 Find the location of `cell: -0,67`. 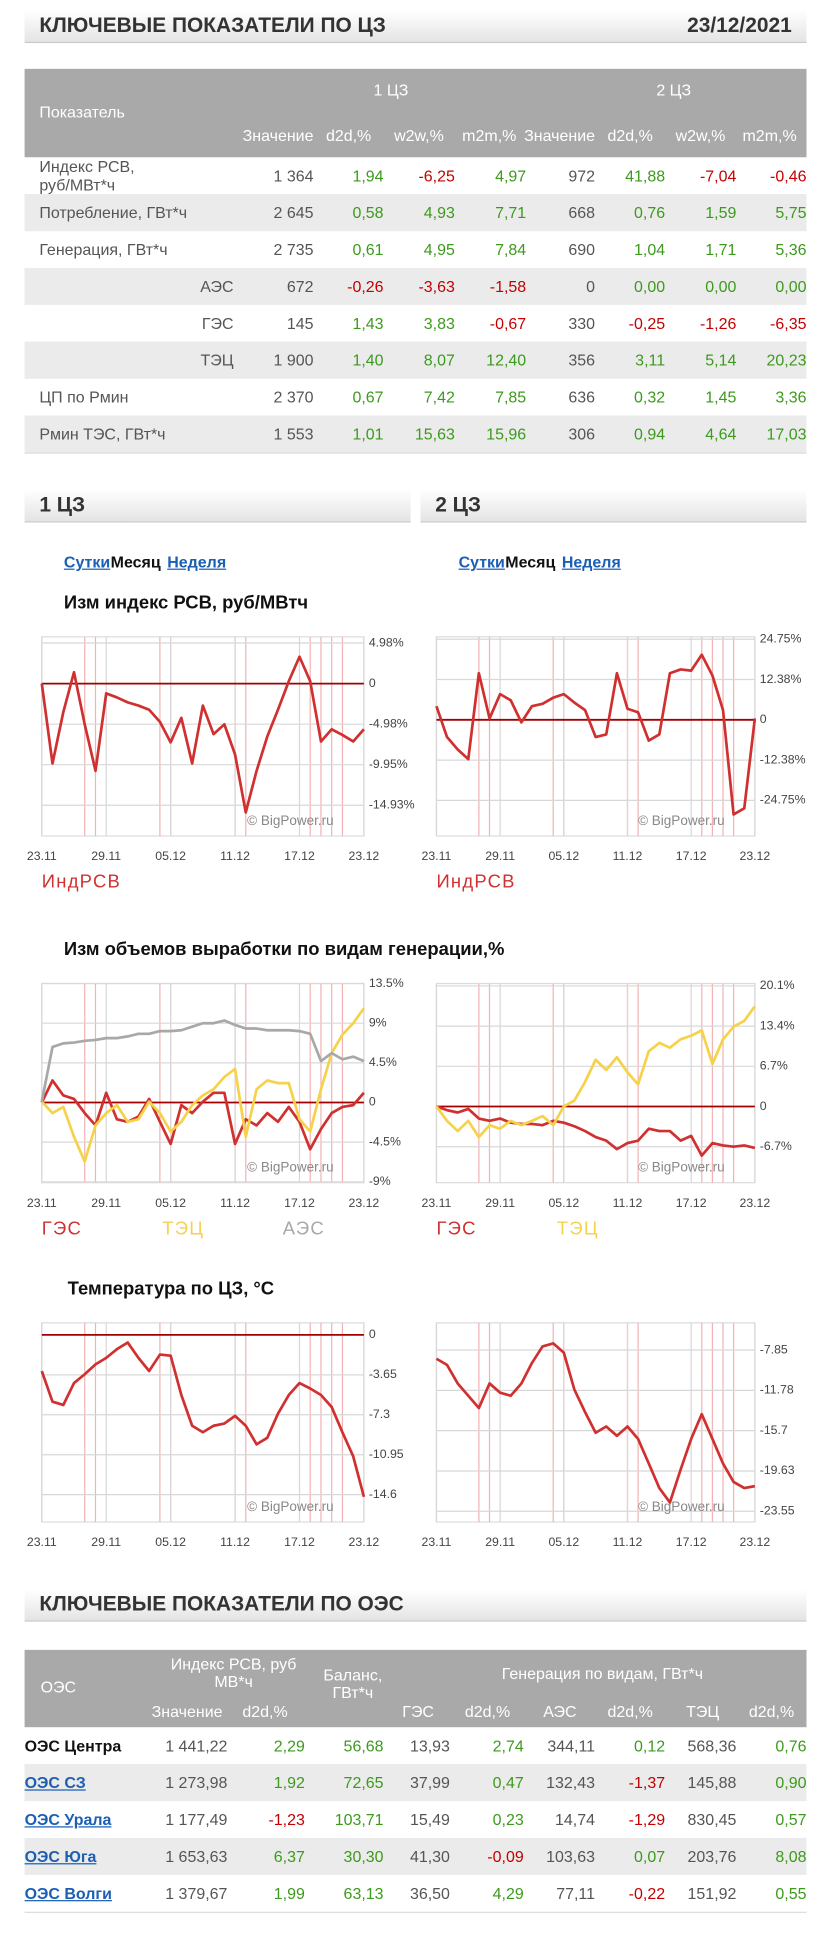

cell: -0,67 is located at coordinates (508, 323).